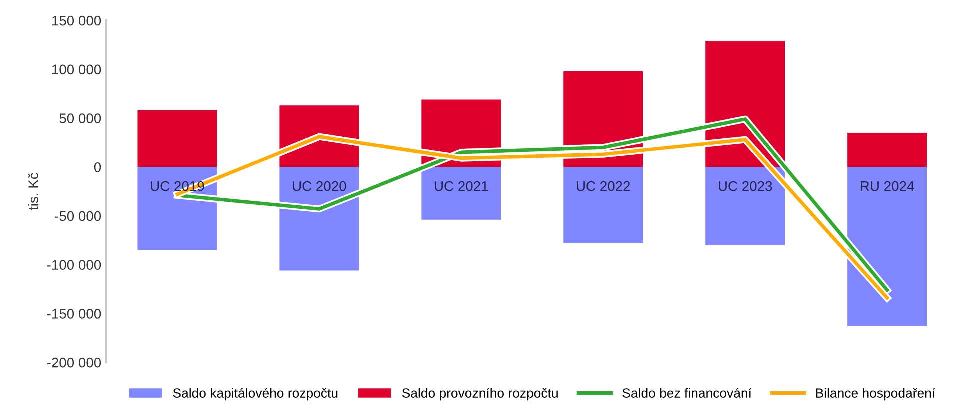  Describe the element at coordinates (81, 119) in the screenshot. I see `y-tick-label: 50 000` at that location.